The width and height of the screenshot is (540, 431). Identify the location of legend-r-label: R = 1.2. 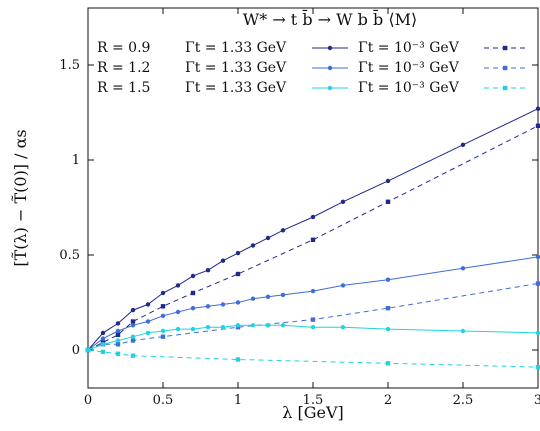
(123, 68).